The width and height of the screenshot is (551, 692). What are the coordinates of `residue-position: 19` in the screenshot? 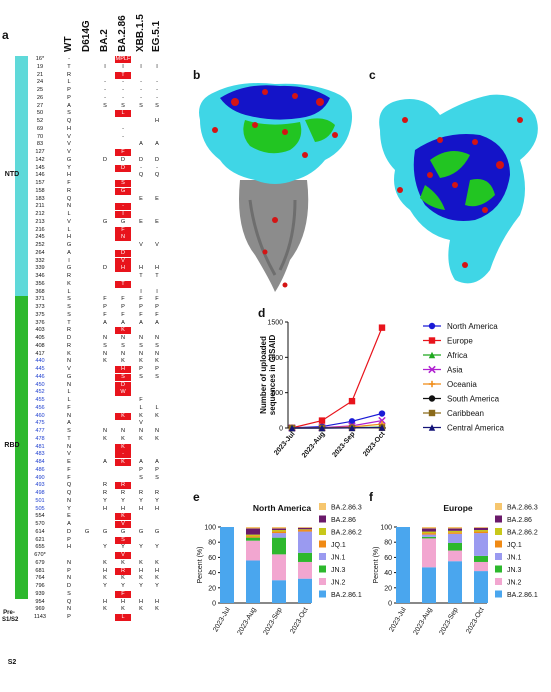 It's located at (40, 67).